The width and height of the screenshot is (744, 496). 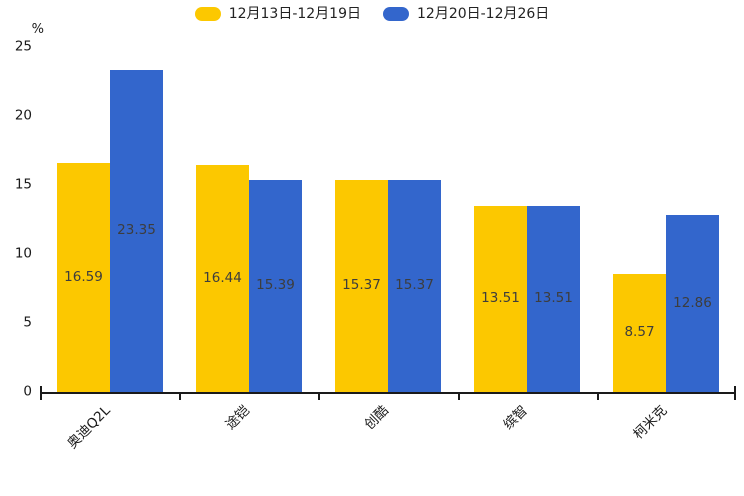 I want to click on bar-series2-途铠: 15.39, so click(x=275, y=286).